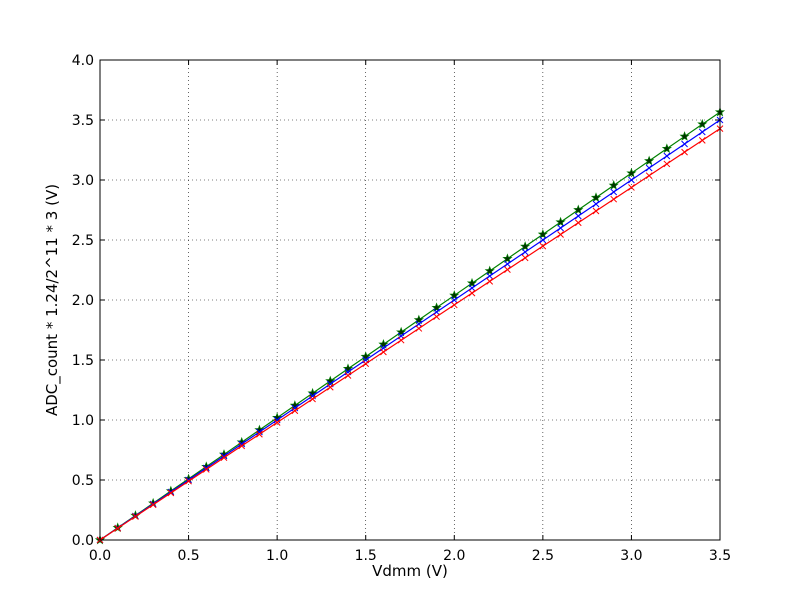 The width and height of the screenshot is (800, 600). Describe the element at coordinates (410, 571) in the screenshot. I see `x-axis-label: Vdmm (V)` at that location.